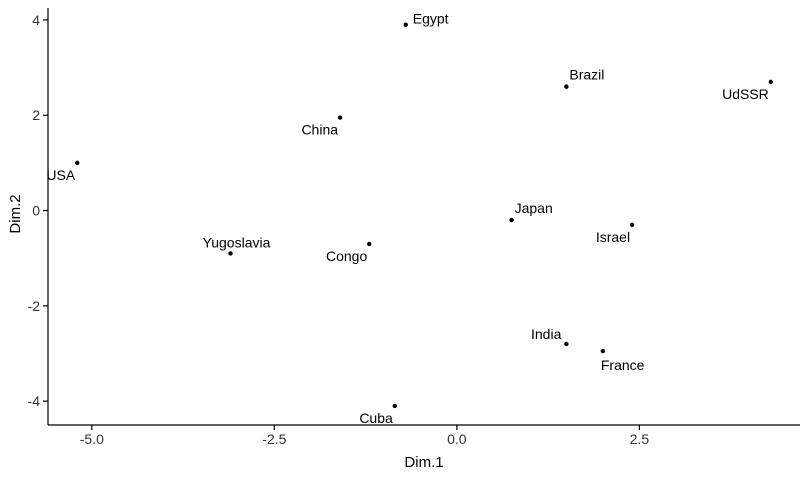  Describe the element at coordinates (15, 213) in the screenshot. I see `y-axis-title: Dim.2` at that location.